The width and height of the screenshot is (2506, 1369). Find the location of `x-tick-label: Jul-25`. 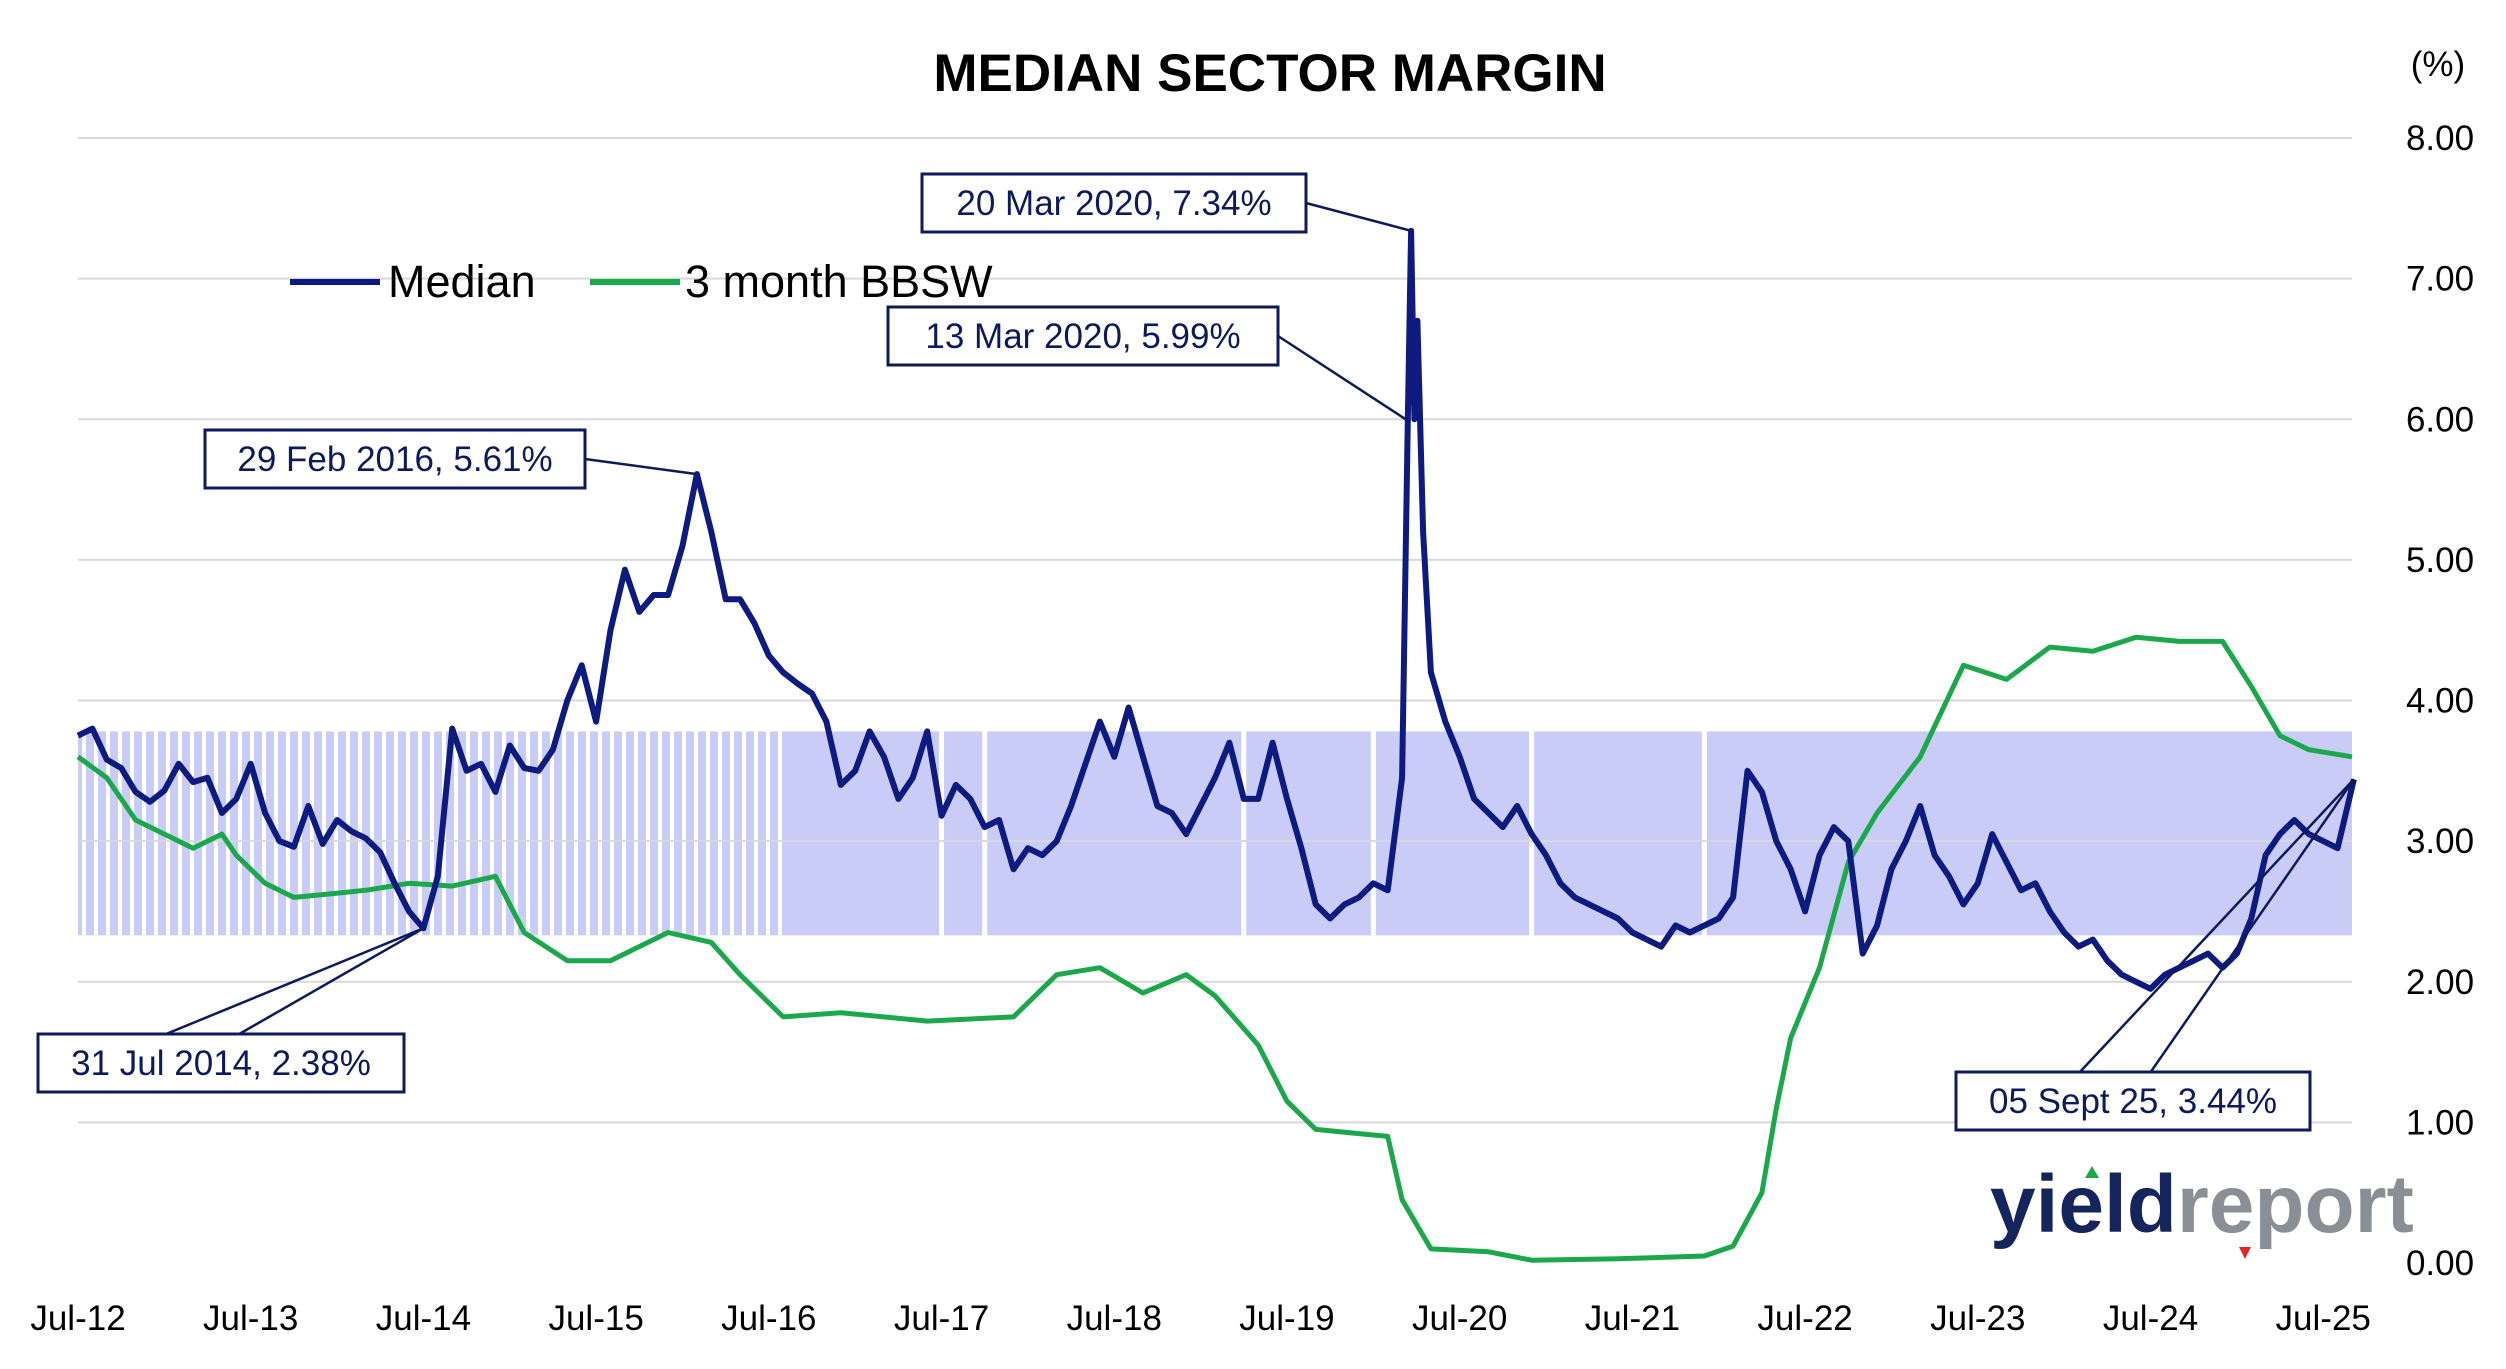

x-tick-label: Jul-25 is located at coordinates (2323, 1318).